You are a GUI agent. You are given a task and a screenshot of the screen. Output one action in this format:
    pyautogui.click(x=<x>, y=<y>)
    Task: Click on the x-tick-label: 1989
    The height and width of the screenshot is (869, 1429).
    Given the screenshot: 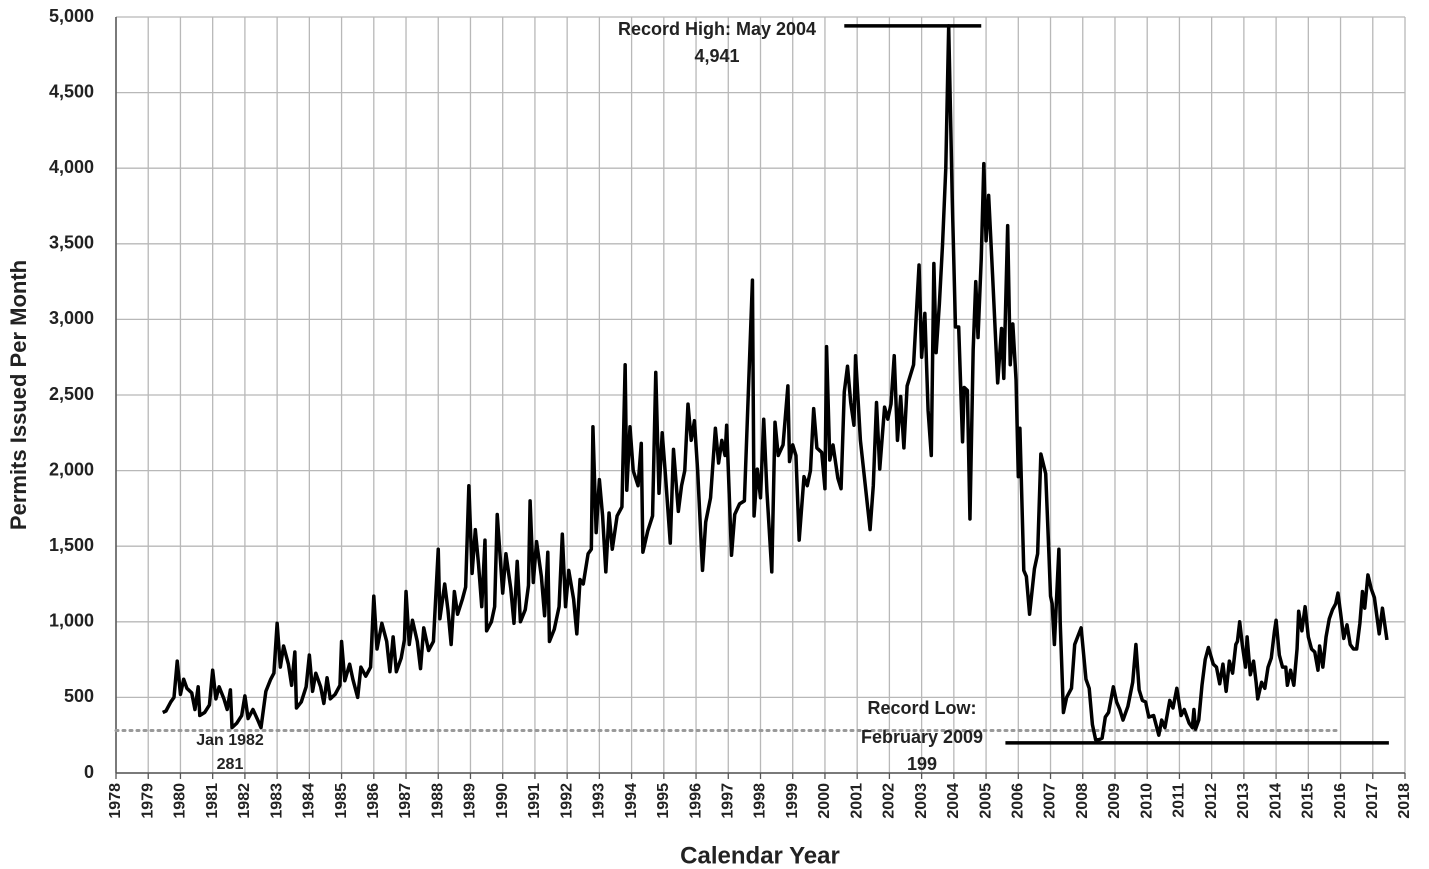 What is the action you would take?
    pyautogui.click(x=470, y=801)
    